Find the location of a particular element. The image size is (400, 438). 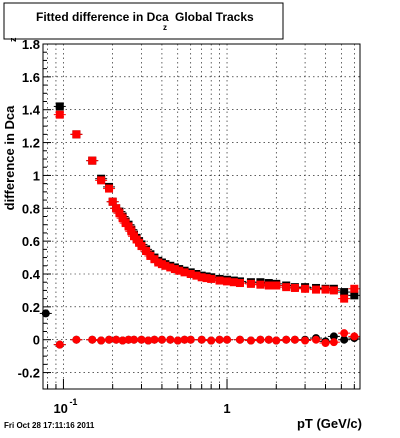

y-tick-label: 0.8 is located at coordinates (31, 208).